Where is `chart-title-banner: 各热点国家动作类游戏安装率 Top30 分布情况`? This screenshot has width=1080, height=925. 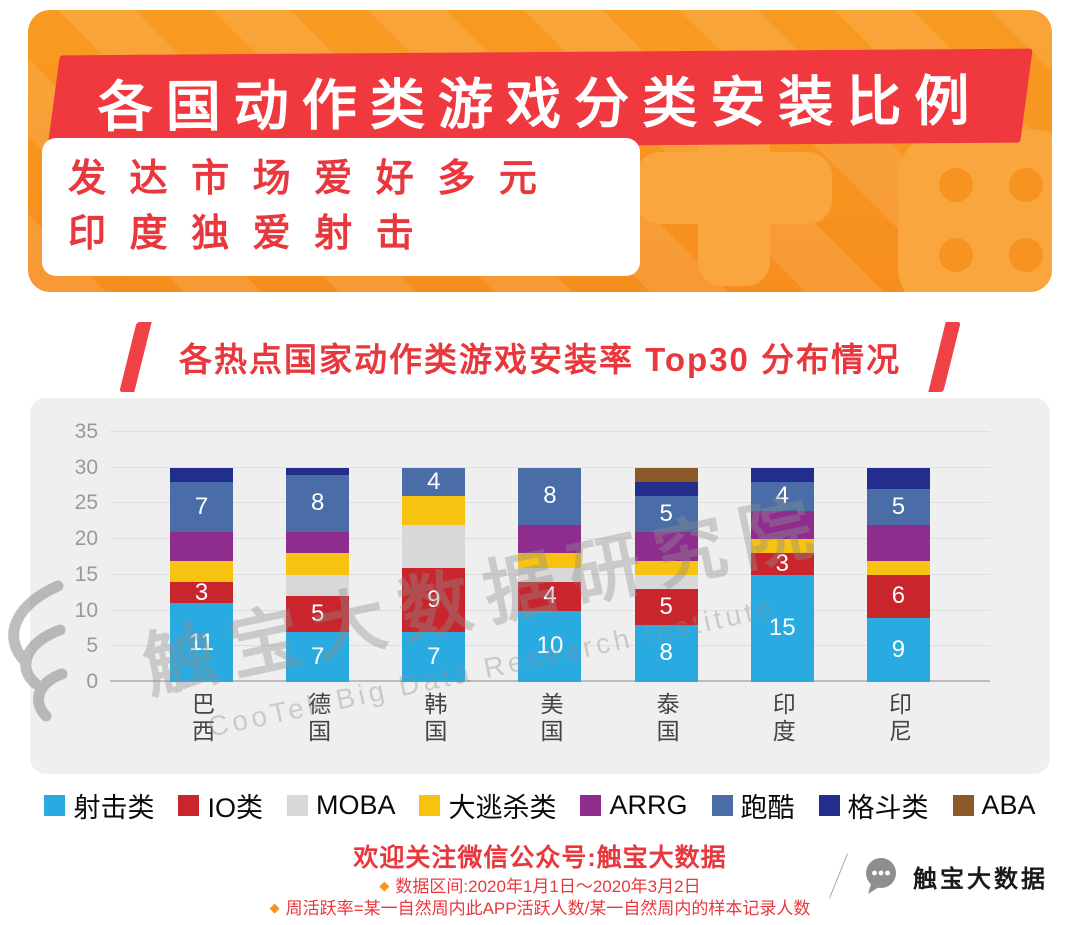 chart-title-banner: 各热点国家动作类游戏安装率 Top30 分布情况 is located at coordinates (540, 357).